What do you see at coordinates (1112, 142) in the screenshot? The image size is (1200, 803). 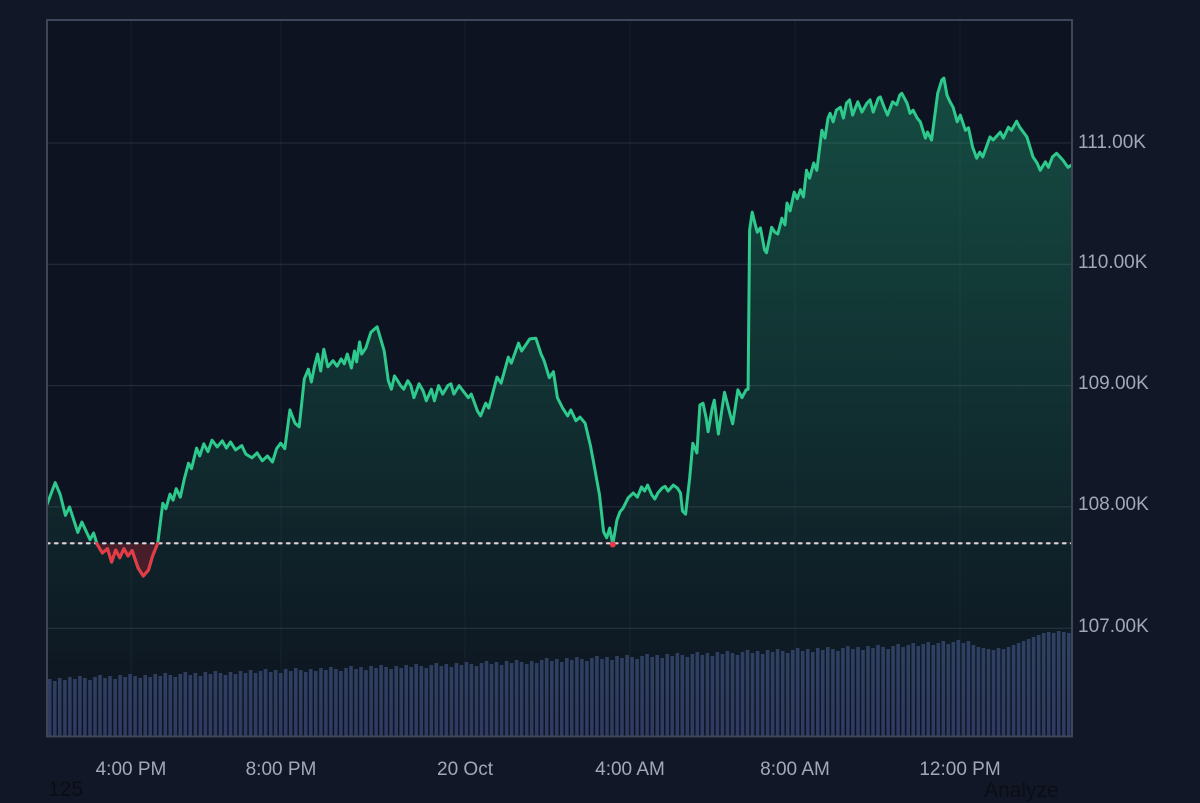 I see `y-axis-label: 111.00K` at bounding box center [1112, 142].